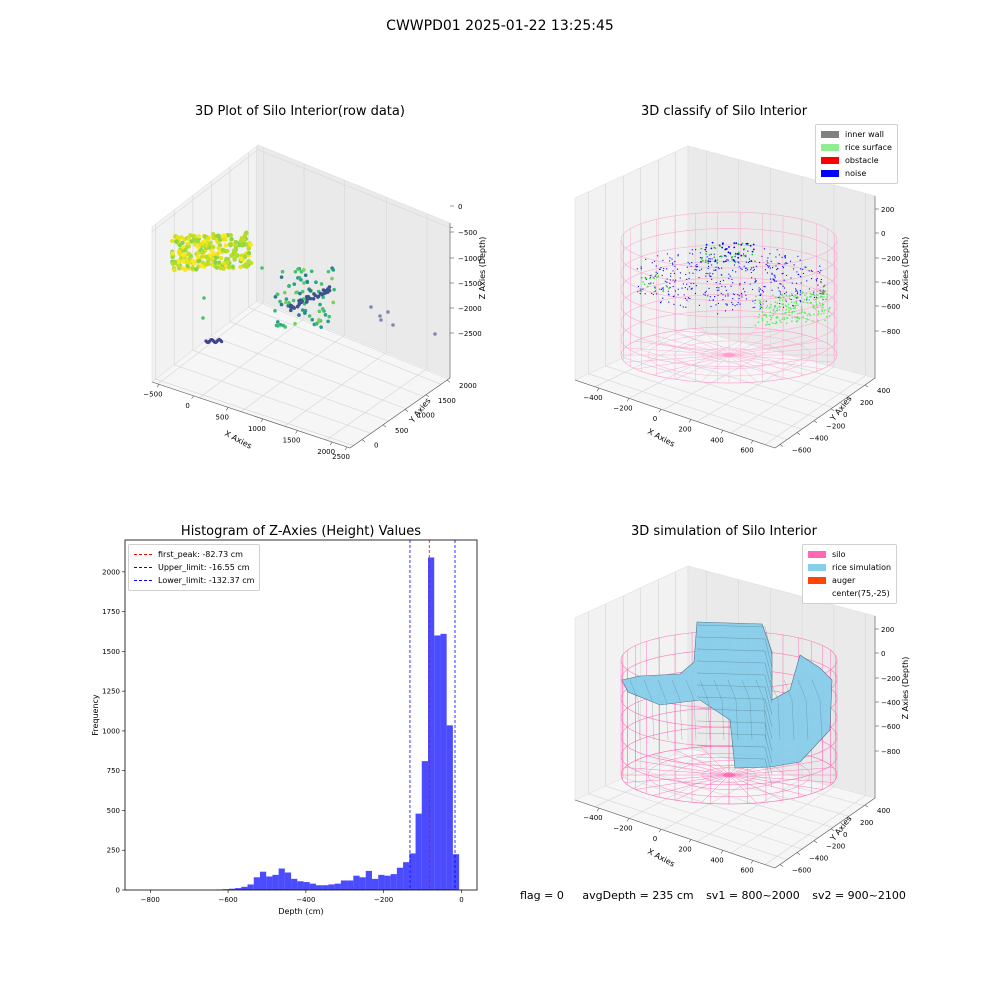  What do you see at coordinates (890, 727) in the screenshot?
I see `z-tick-label: −600` at bounding box center [890, 727].